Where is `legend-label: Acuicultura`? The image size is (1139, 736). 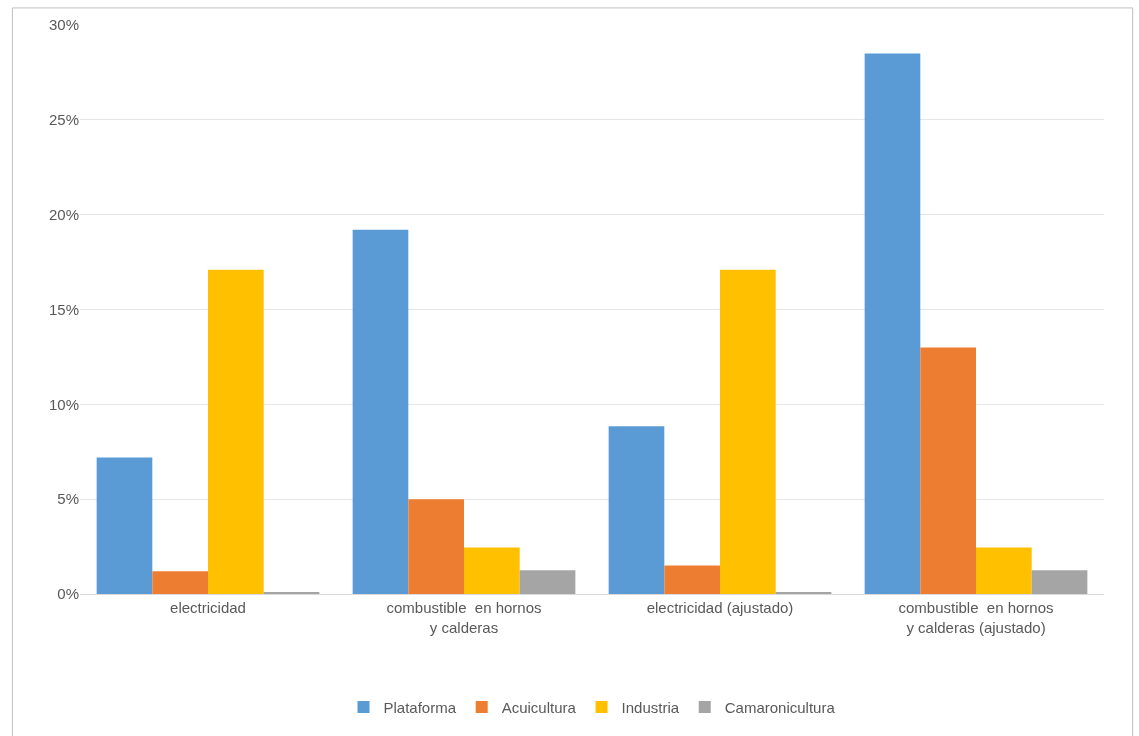 legend-label: Acuicultura is located at coordinates (539, 707).